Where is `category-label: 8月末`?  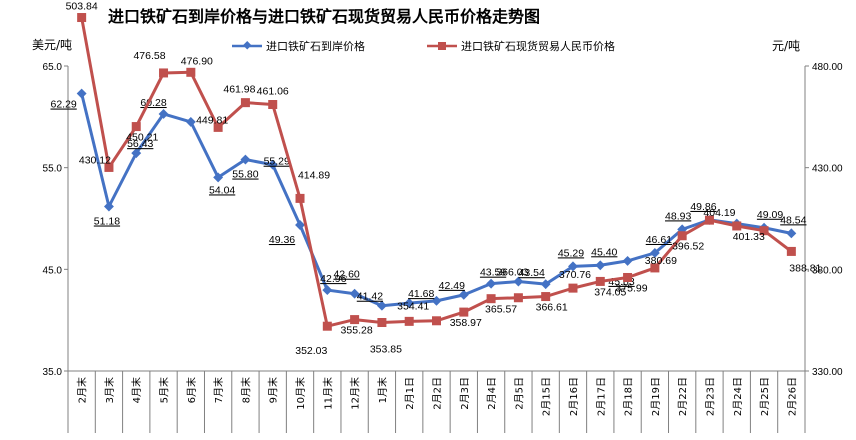 category-label: 8月末 is located at coordinates (245, 390).